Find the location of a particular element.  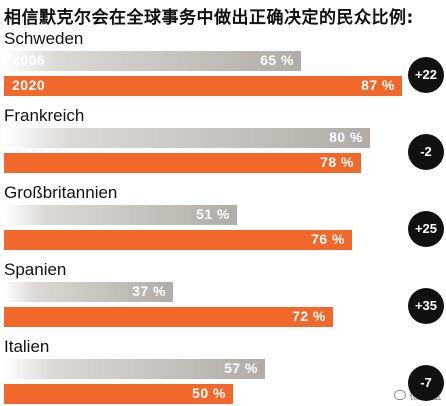

wechat-icon is located at coordinates (400, 395).